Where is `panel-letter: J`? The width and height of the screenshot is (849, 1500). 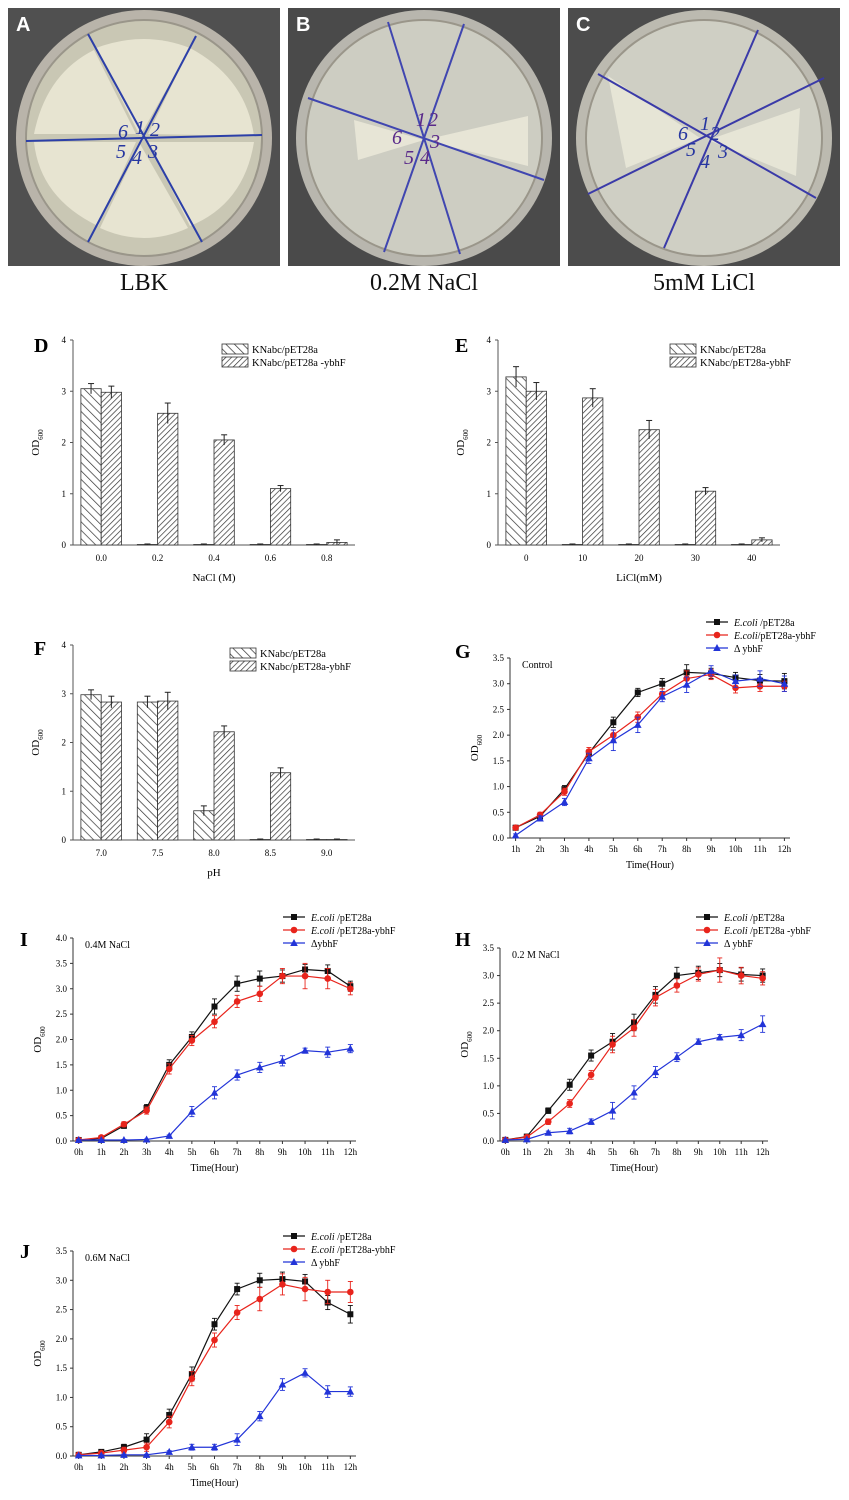 panel-letter: J is located at coordinates (25, 1252).